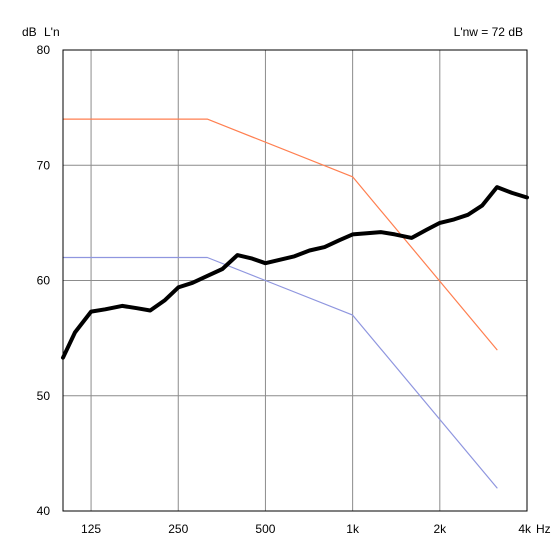  What do you see at coordinates (265, 529) in the screenshot?
I see `x-tick-label: 500` at bounding box center [265, 529].